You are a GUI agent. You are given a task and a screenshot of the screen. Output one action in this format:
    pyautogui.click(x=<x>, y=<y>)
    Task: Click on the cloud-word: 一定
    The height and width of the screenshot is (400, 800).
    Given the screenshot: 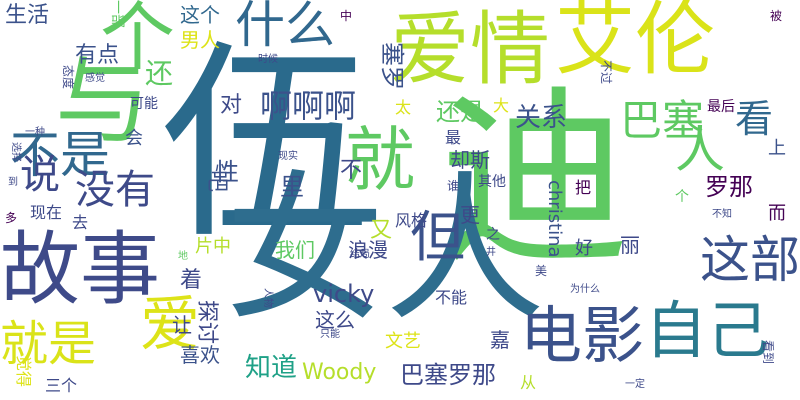 What is the action you would take?
    pyautogui.click(x=635, y=384)
    